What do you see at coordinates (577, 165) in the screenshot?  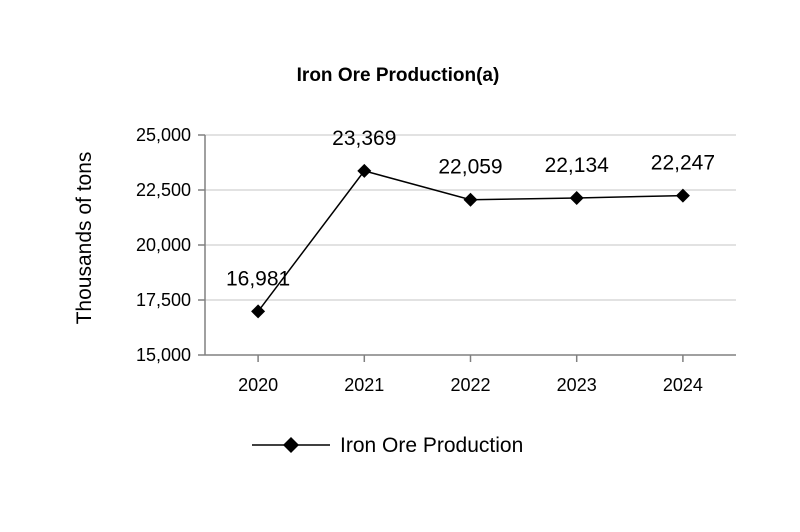 I see `data-label: 22,134` at bounding box center [577, 165].